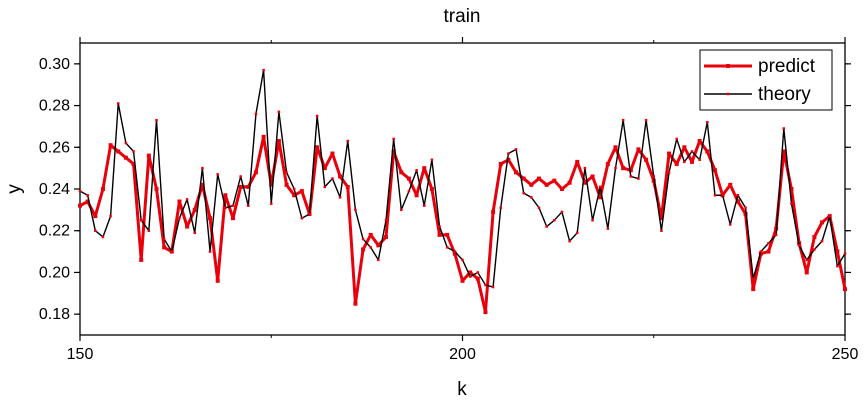 The image size is (866, 407). What do you see at coordinates (462, 16) in the screenshot?
I see `chart-title: train` at bounding box center [462, 16].